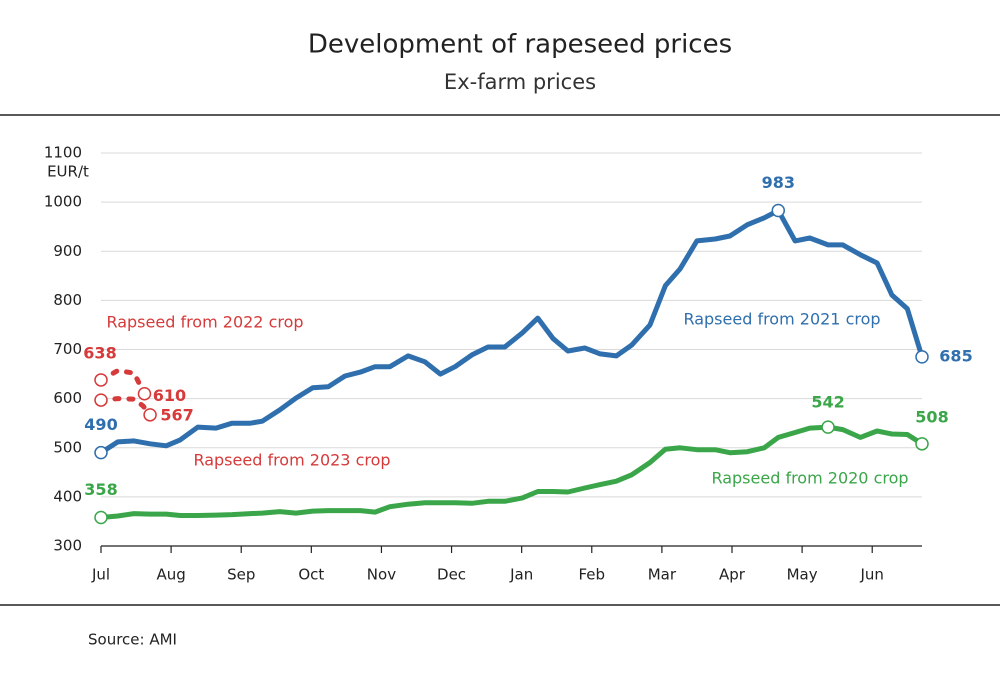  What do you see at coordinates (100, 489) in the screenshot?
I see `data-label: 358` at bounding box center [100, 489].